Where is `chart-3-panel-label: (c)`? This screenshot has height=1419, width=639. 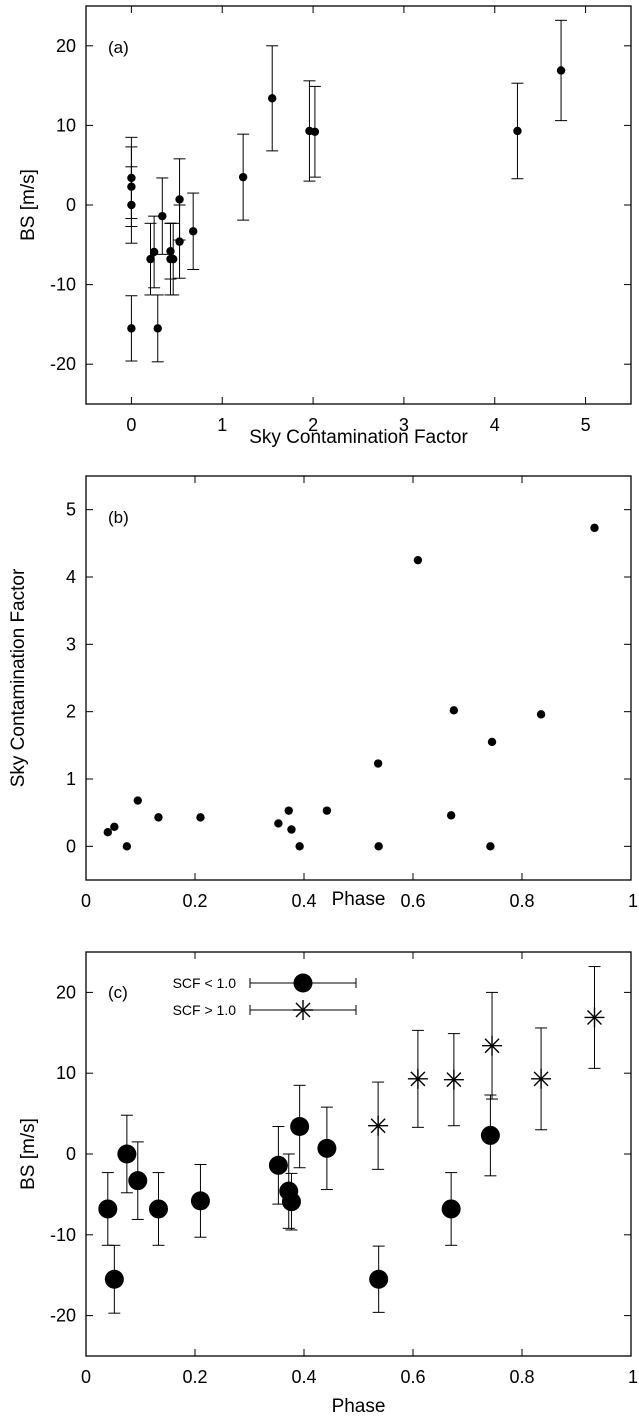 chart-3-panel-label: (c) is located at coordinates (118, 992).